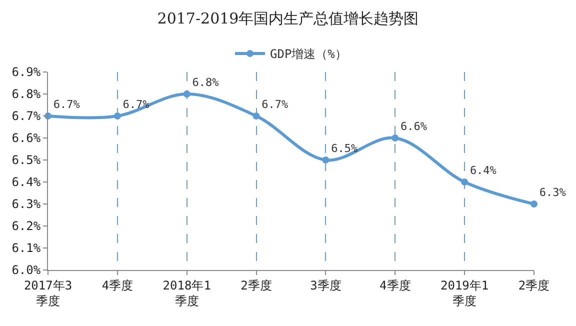 Image resolution: width=576 pixels, height=326 pixels. What do you see at coordinates (414, 126) in the screenshot?
I see `data-label: 6.6%` at bounding box center [414, 126].